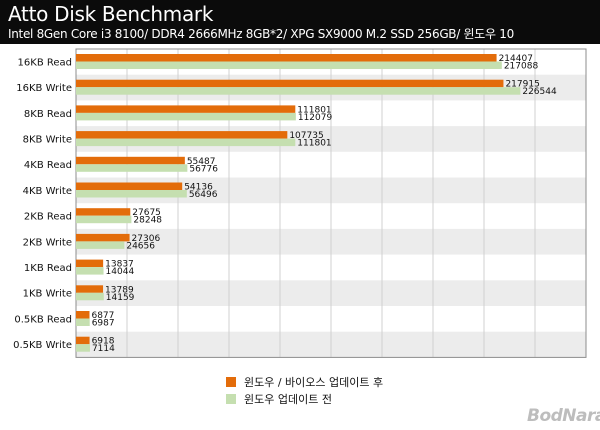 The image size is (600, 430). Describe the element at coordinates (102, 316) in the screenshot. I see `data-label: 6877` at that location.